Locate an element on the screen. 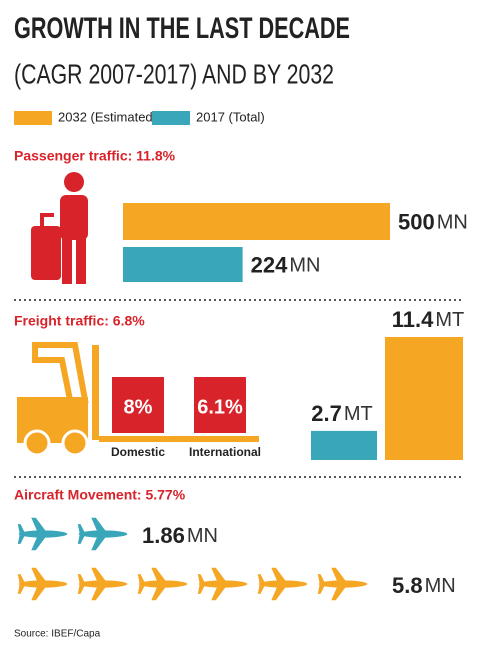  value-number: 1.86 is located at coordinates (163, 535).